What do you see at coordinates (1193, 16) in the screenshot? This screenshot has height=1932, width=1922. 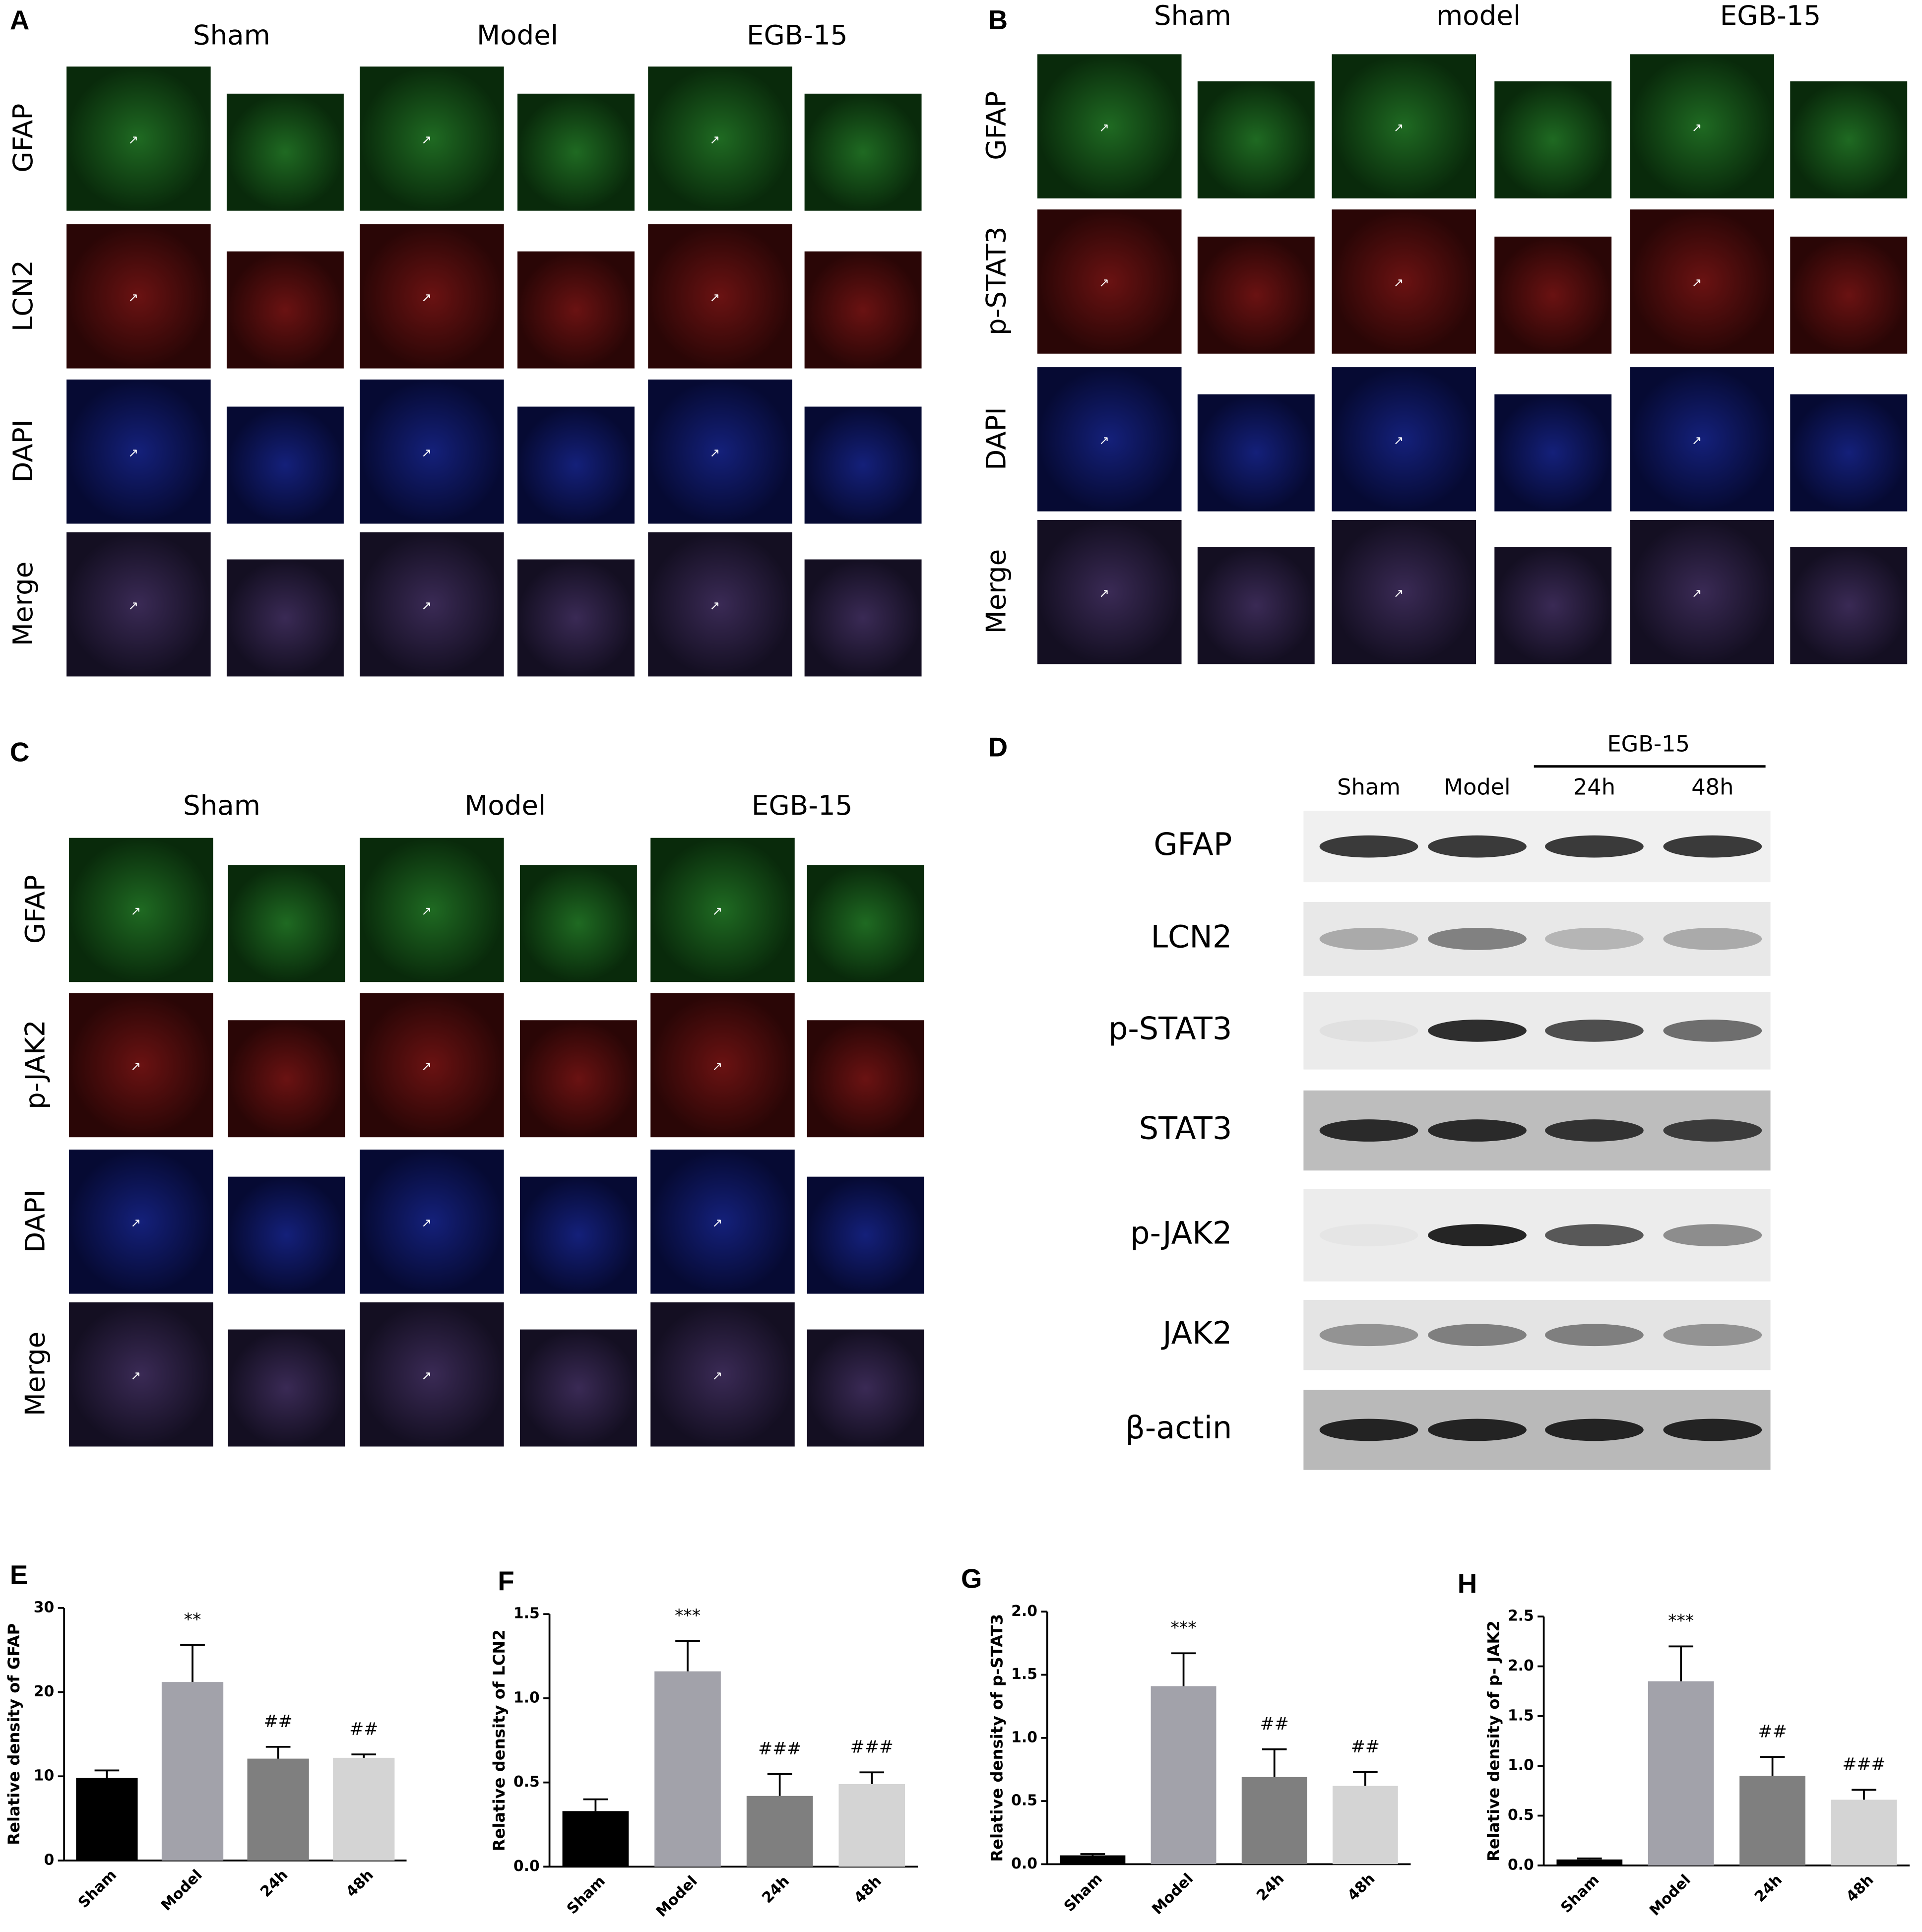 I see `column-header: Sham` at bounding box center [1193, 16].